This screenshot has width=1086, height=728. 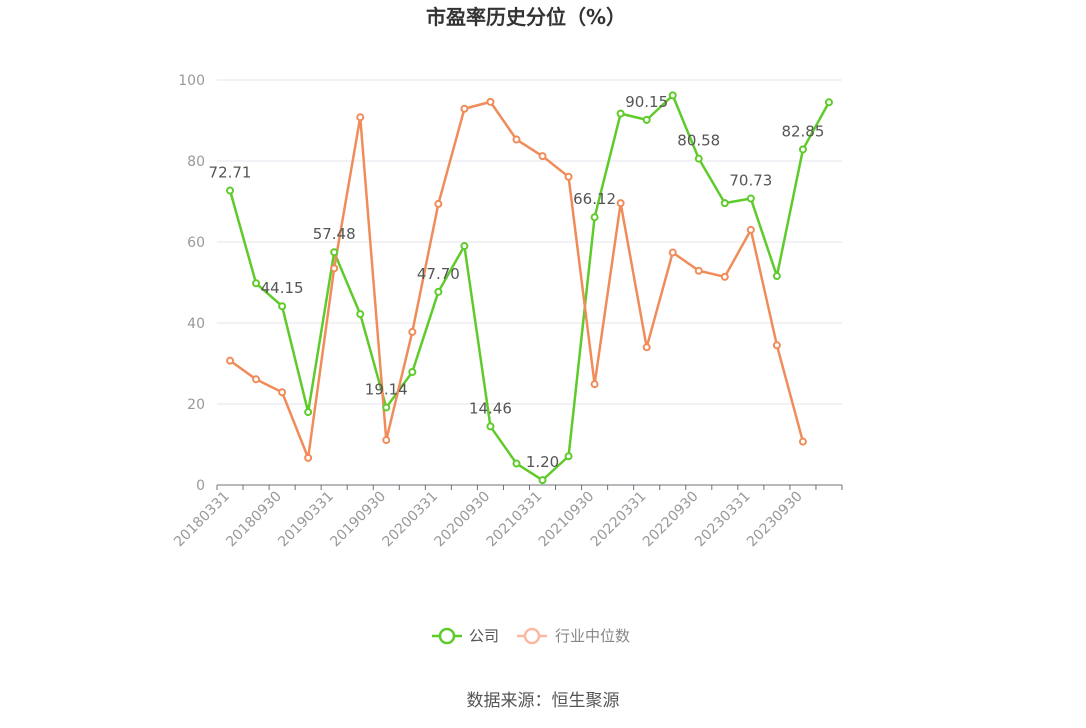 What do you see at coordinates (594, 199) in the screenshot?
I see `data-label: 66.12` at bounding box center [594, 199].